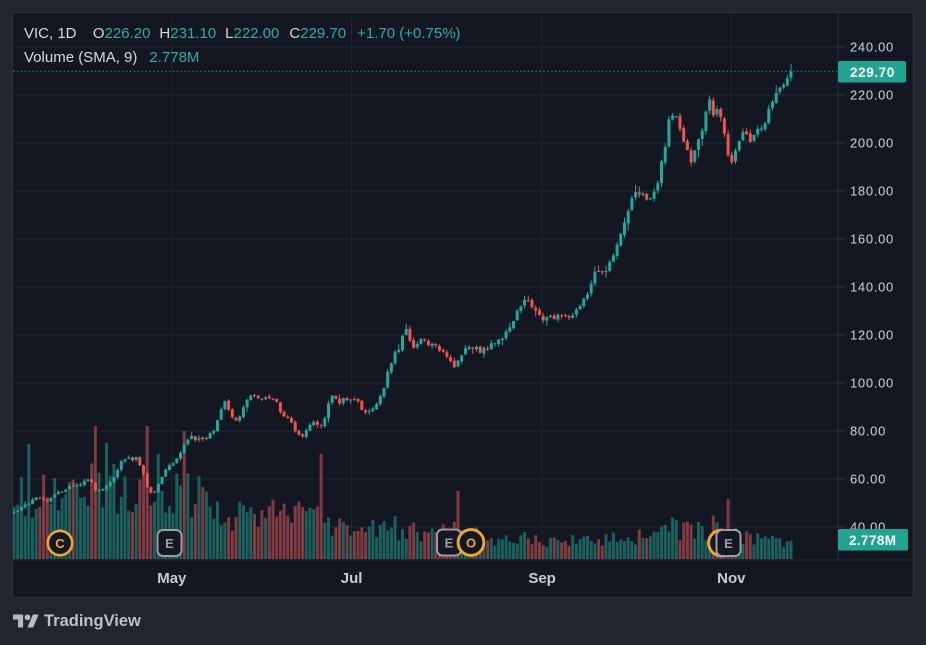 The width and height of the screenshot is (926, 645). I want to click on svg-text: 200.00, so click(872, 143).